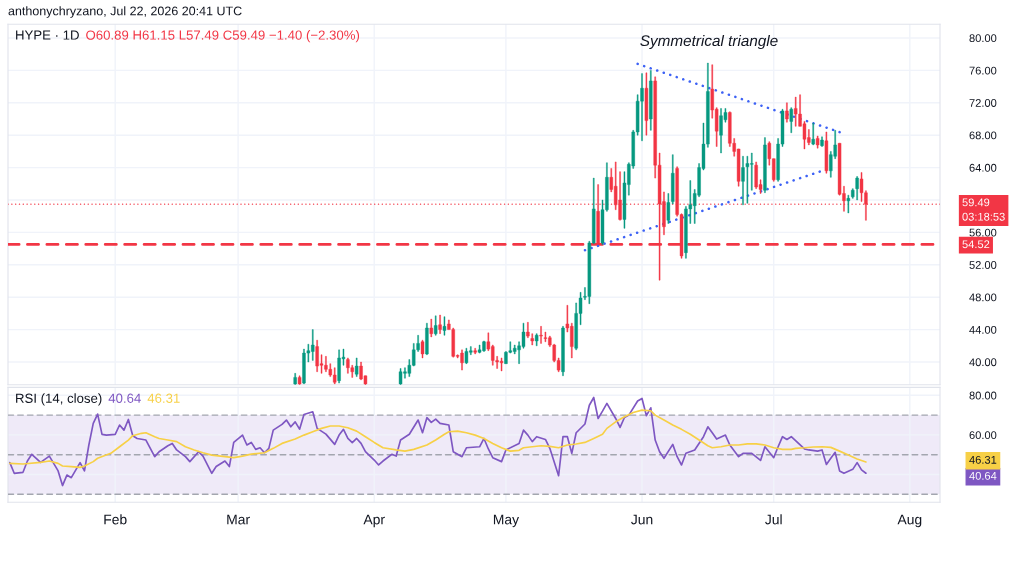 The image size is (1024, 581). What do you see at coordinates (238, 519) in the screenshot?
I see `x-tick-label: Mar` at bounding box center [238, 519].